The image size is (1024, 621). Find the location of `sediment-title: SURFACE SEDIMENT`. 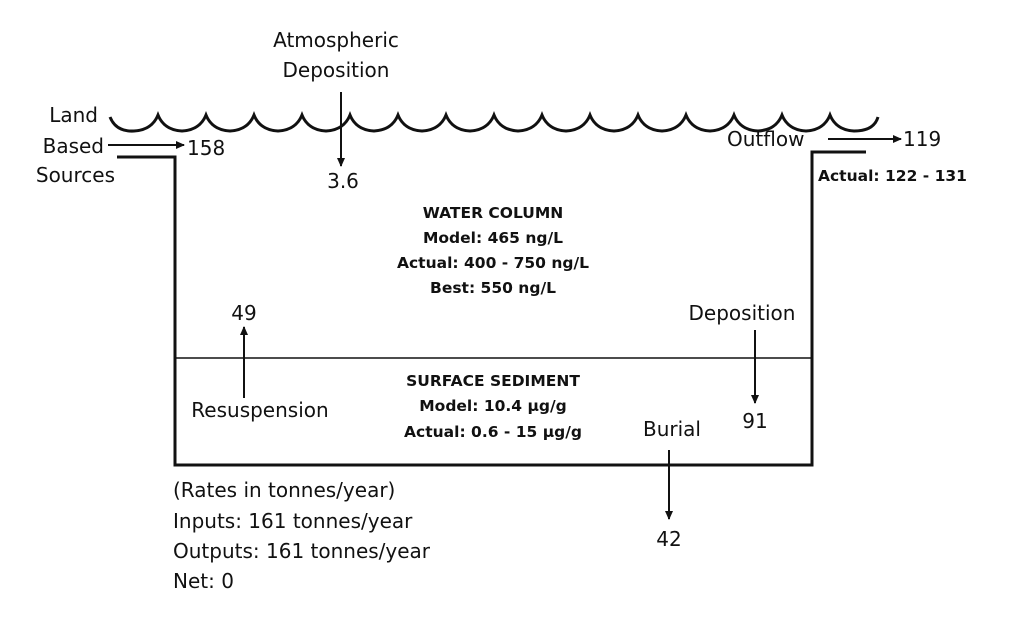

sediment-title: SURFACE SEDIMENT is located at coordinates (493, 381).